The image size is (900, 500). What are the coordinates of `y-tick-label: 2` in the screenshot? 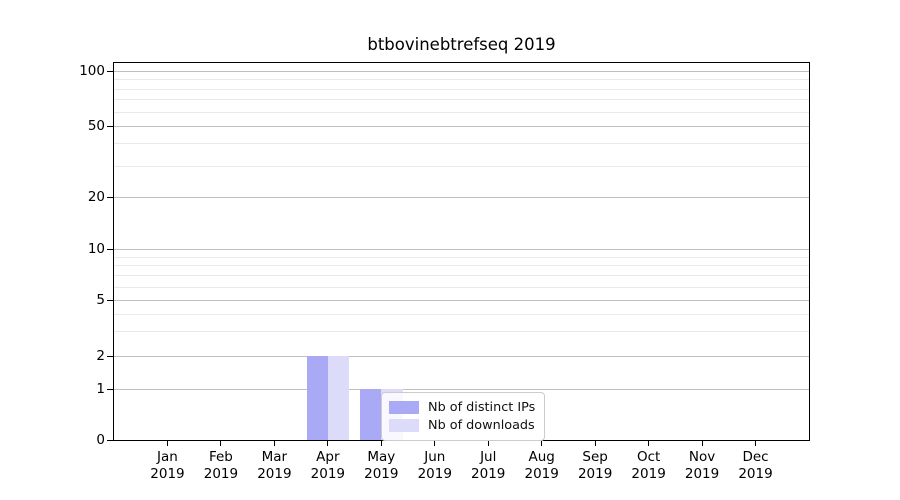 It's located at (100, 356).